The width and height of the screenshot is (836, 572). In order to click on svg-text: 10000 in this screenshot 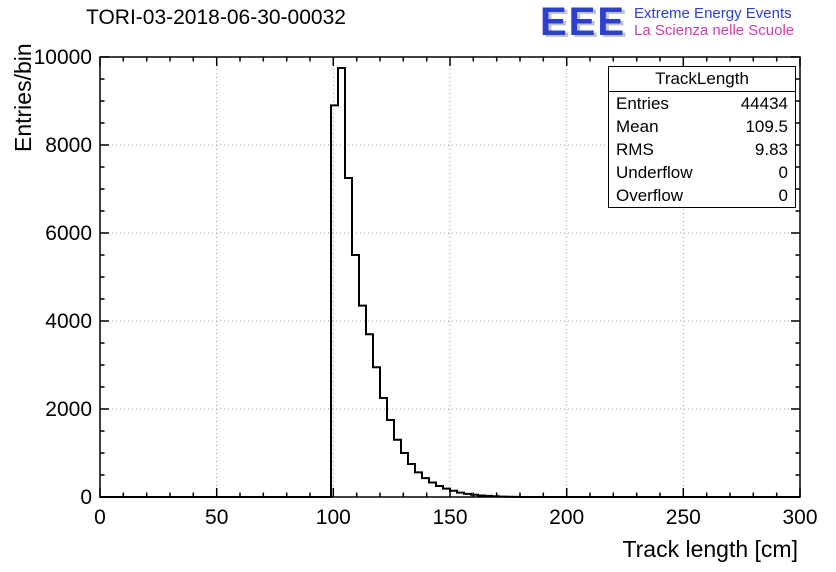, I will do `click(63, 57)`.